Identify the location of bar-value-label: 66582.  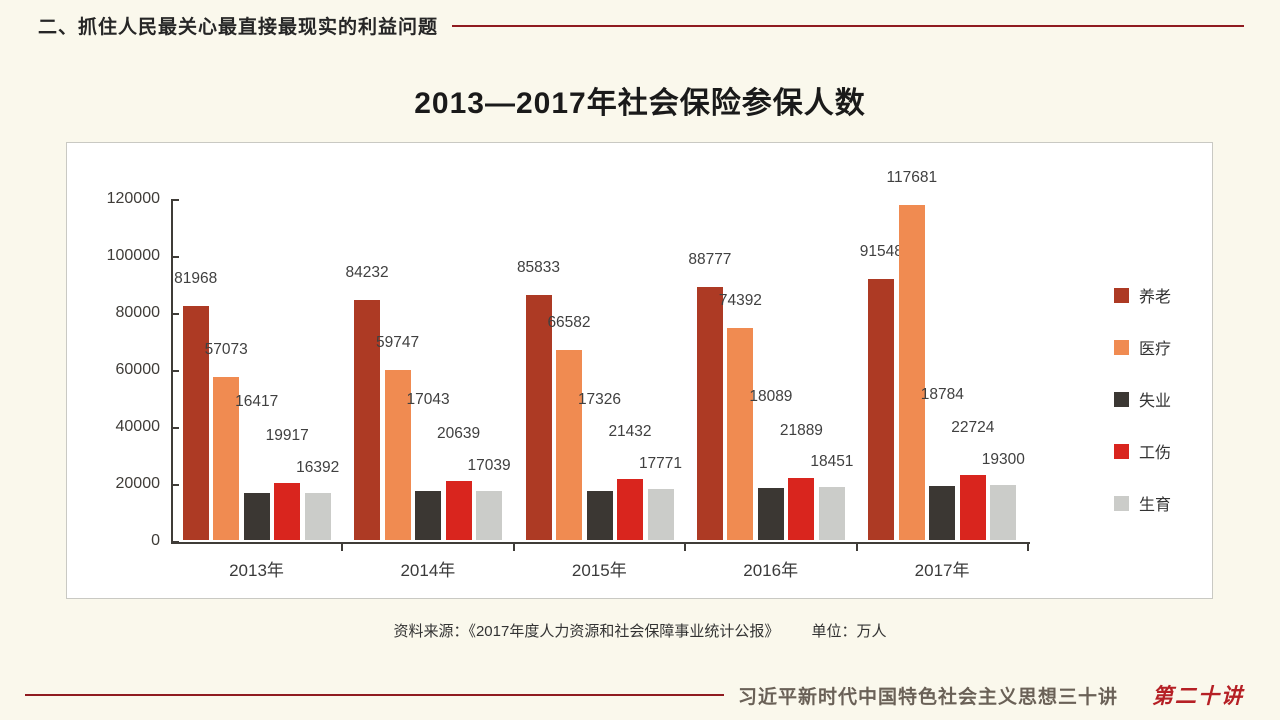
(569, 323).